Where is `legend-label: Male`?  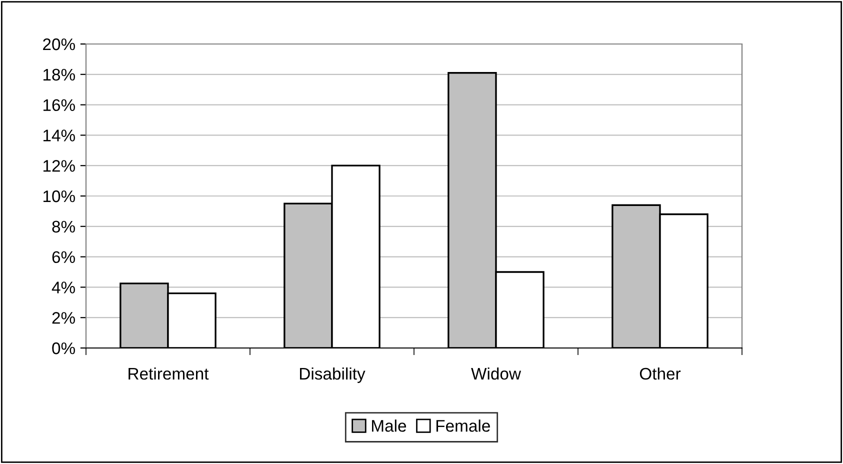
legend-label: Male is located at coordinates (389, 426).